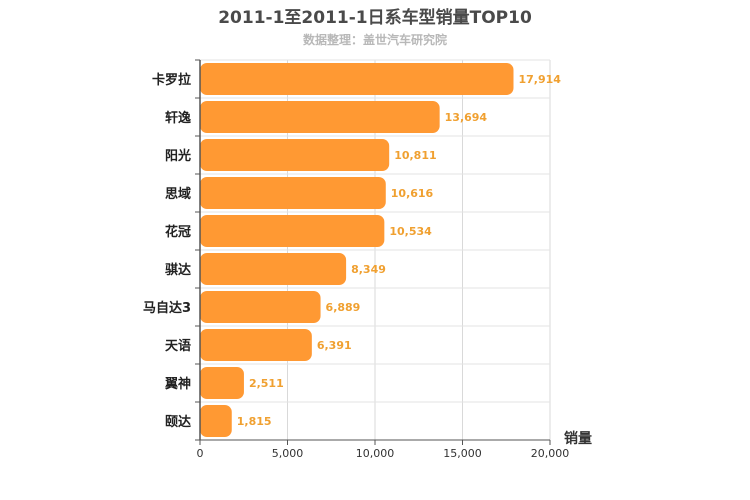  I want to click on chart-subtitle: 数据整理：盖世汽车研究院, so click(374, 40).